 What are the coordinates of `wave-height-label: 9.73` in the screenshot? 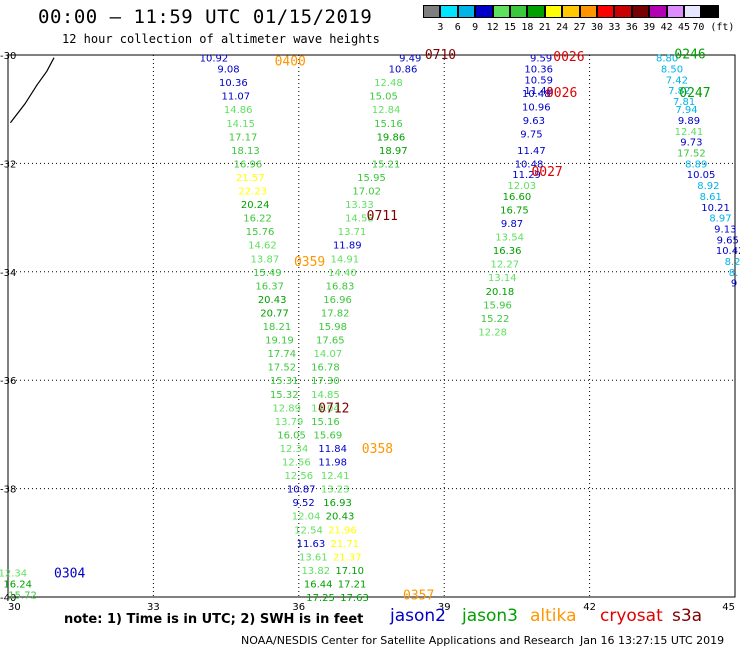 It's located at (691, 143).